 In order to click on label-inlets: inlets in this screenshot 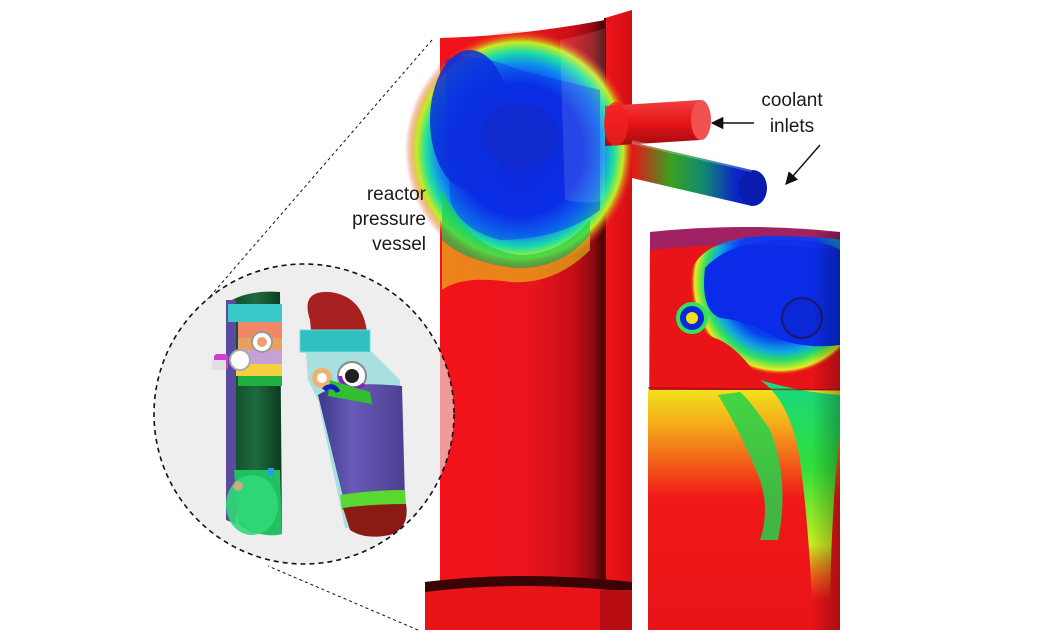, I will do `click(792, 126)`.